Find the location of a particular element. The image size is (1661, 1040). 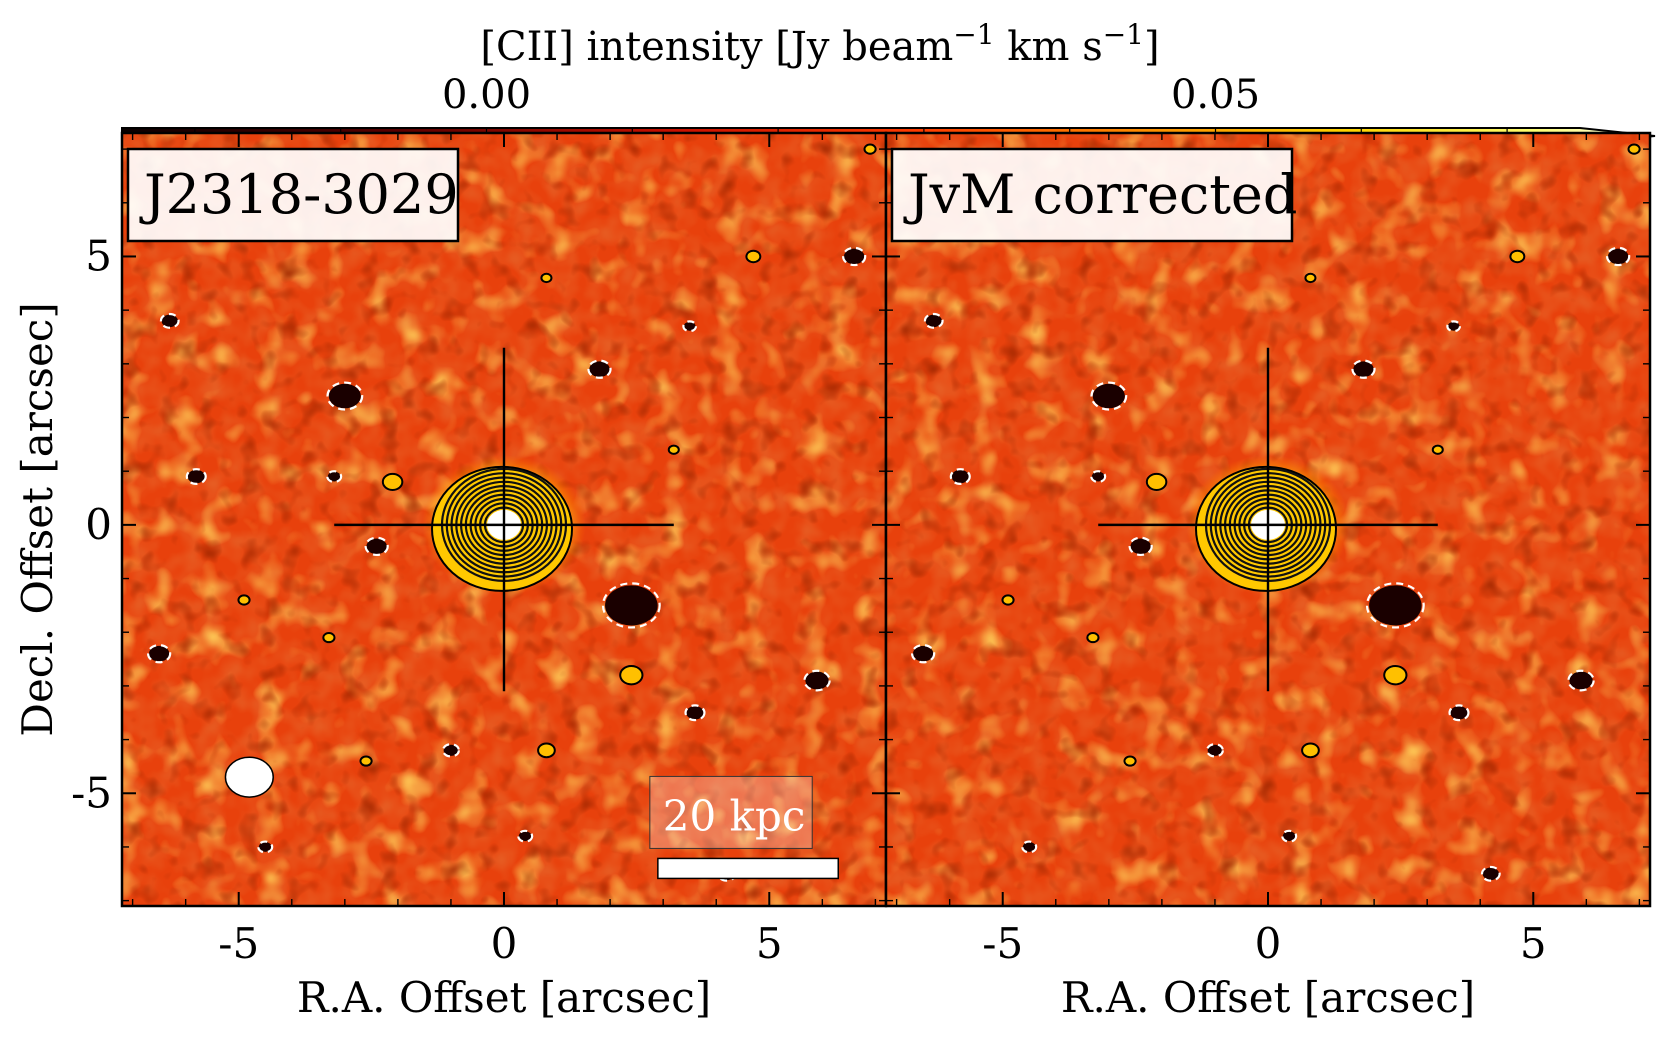

y-tick-label: 5 is located at coordinates (98, 255).